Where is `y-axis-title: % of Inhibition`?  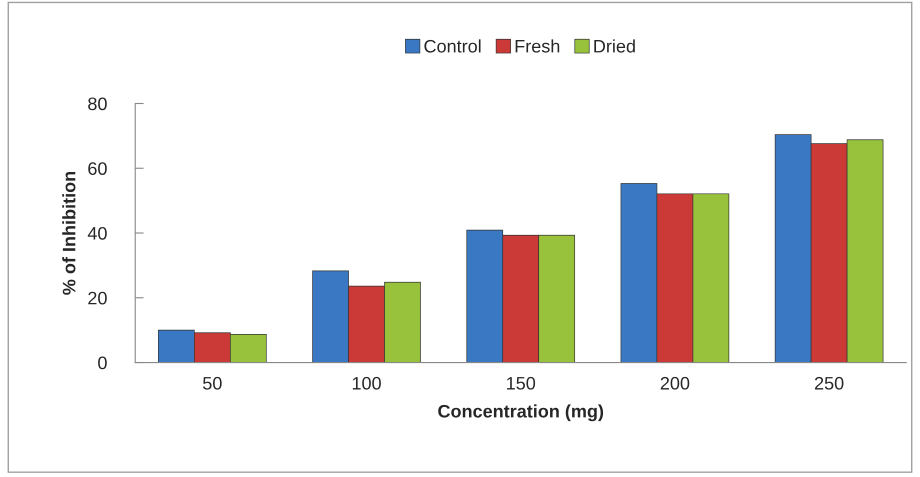 y-axis-title: % of Inhibition is located at coordinates (69, 233).